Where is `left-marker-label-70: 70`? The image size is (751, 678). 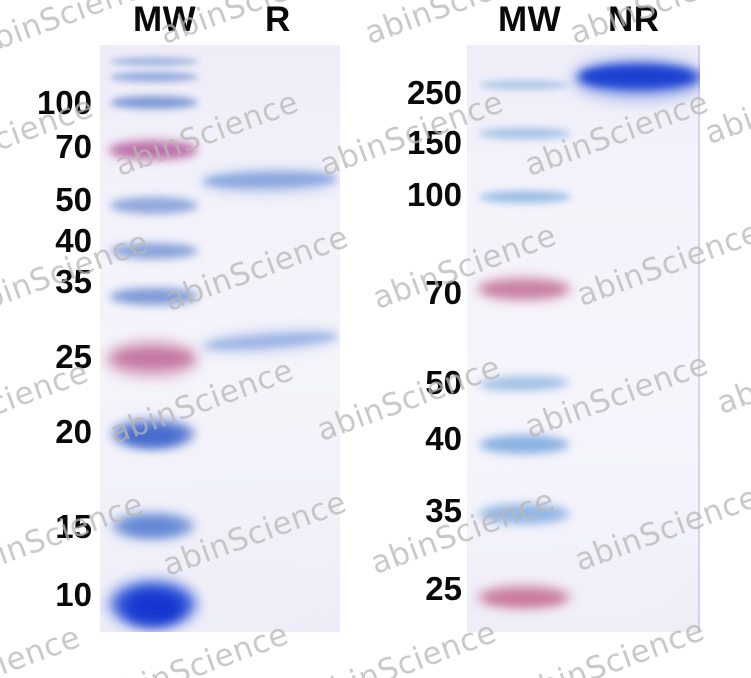
left-marker-label-70: 70 is located at coordinates (73, 146).